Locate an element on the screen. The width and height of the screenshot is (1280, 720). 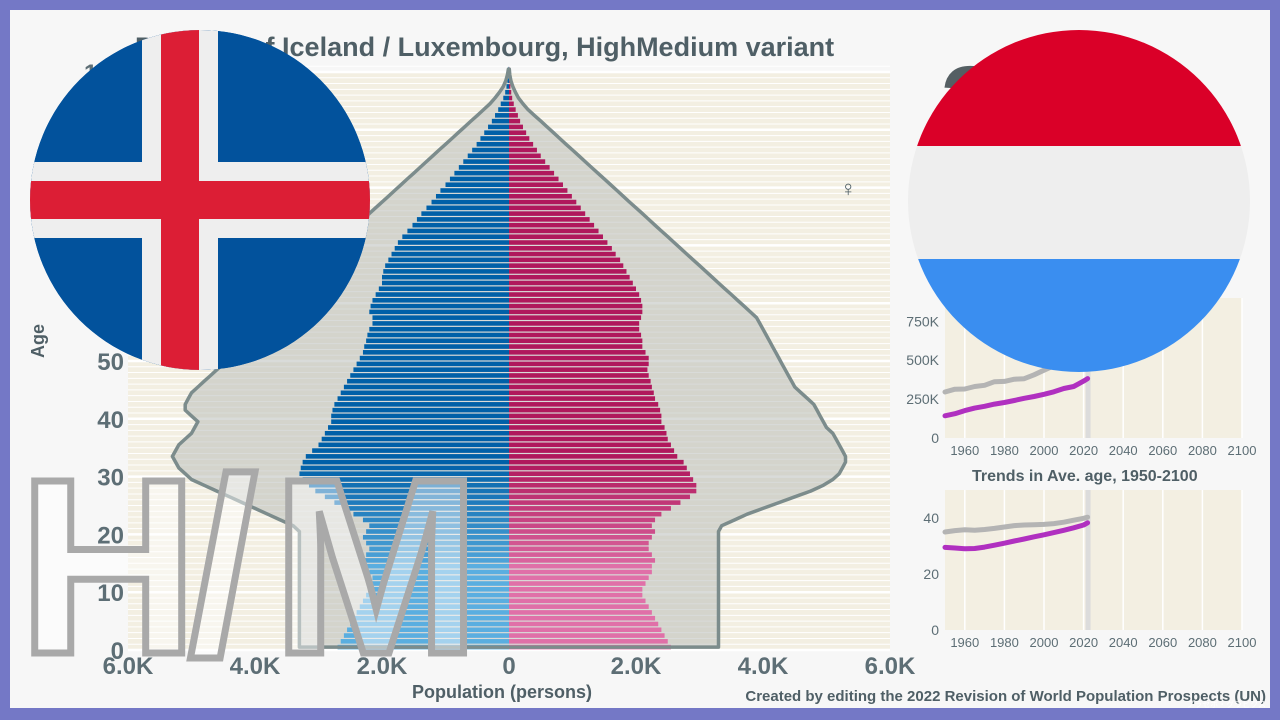
x-tick-label: 1980 is located at coordinates (1004, 450).